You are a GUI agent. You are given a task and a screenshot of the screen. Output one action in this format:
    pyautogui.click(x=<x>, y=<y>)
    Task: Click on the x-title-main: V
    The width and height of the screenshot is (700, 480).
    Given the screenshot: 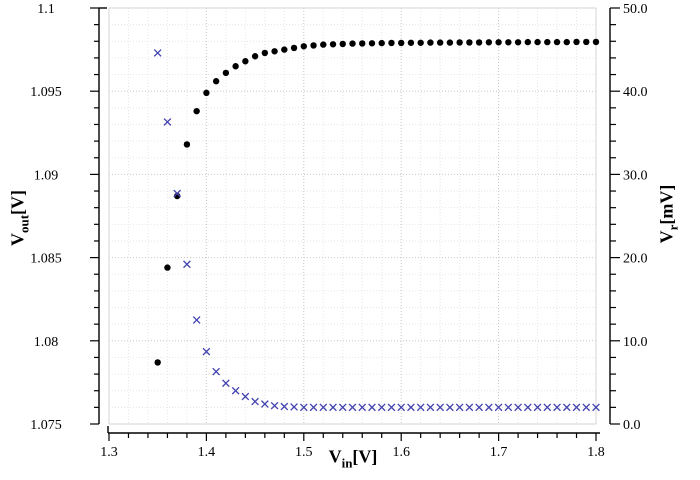 What is the action you would take?
    pyautogui.click(x=335, y=456)
    